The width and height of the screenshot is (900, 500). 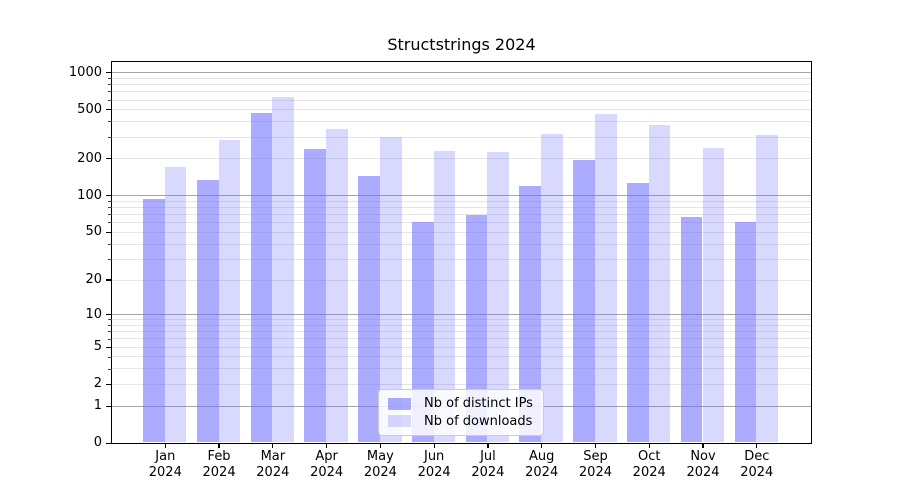 I want to click on bar-downloads-mar, so click(x=283, y=269).